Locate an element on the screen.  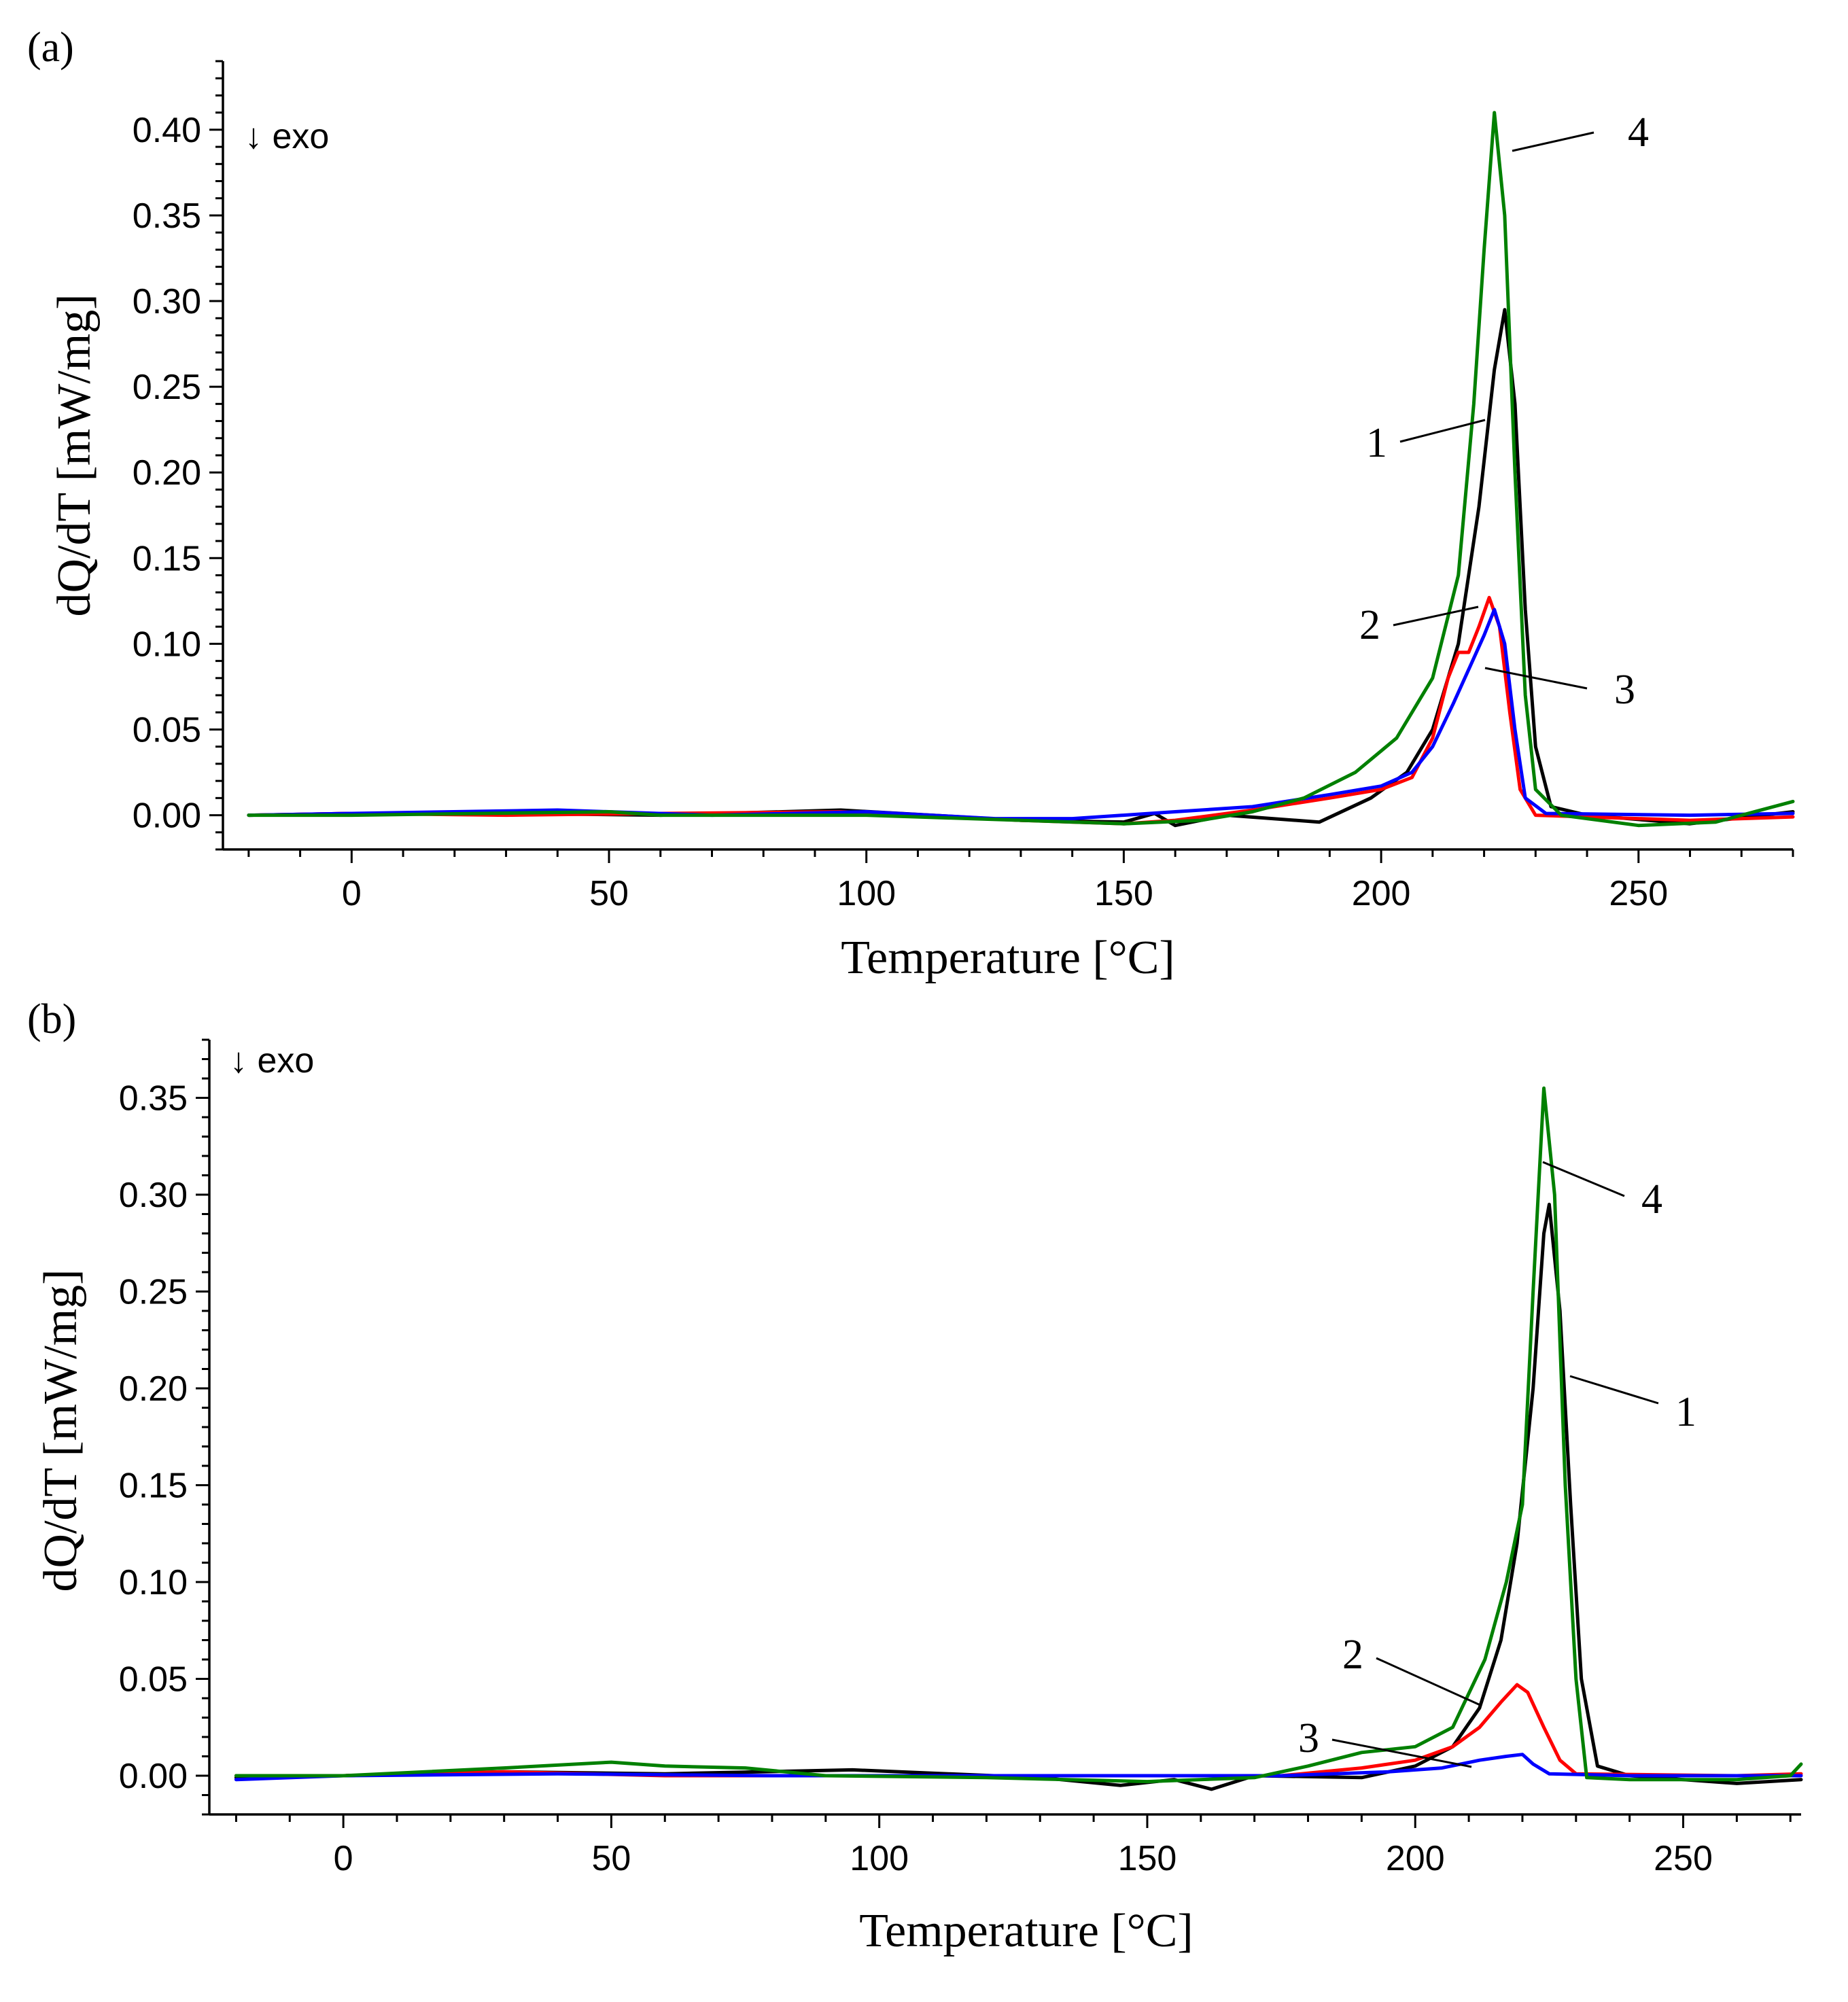
panel-label: (b) is located at coordinates (51, 1019).